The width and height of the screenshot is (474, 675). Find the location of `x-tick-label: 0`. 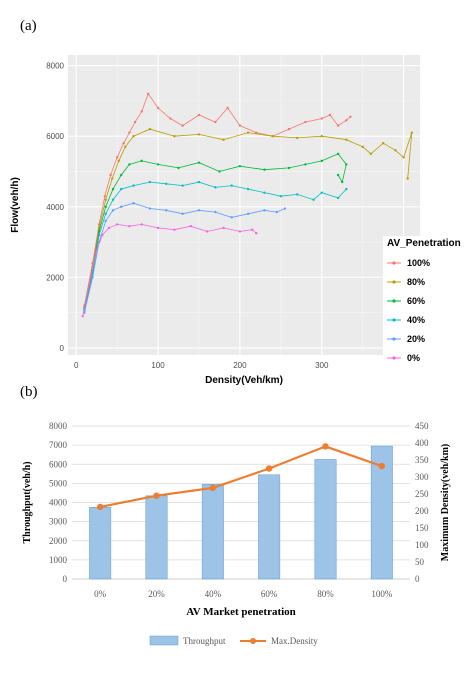

x-tick-label: 0 is located at coordinates (76, 365).